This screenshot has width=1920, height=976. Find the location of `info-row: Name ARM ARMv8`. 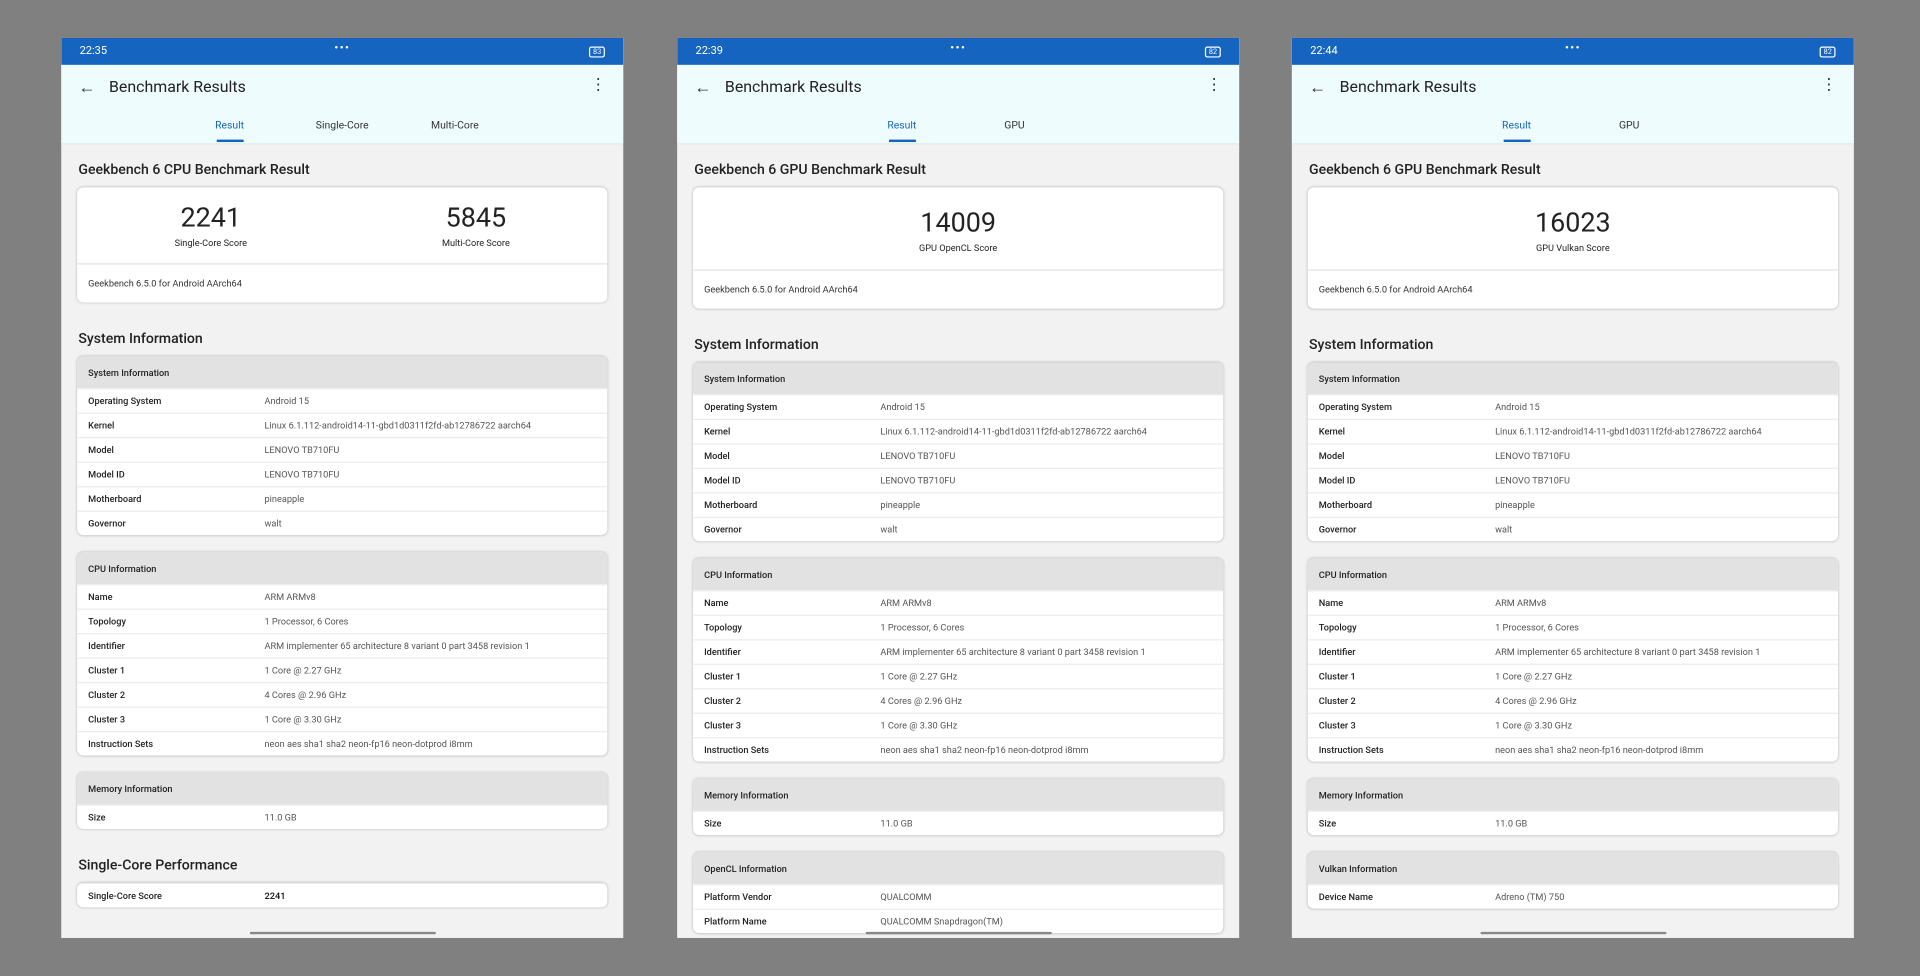

info-row: Name ARM ARMv8 is located at coordinates (342, 596).